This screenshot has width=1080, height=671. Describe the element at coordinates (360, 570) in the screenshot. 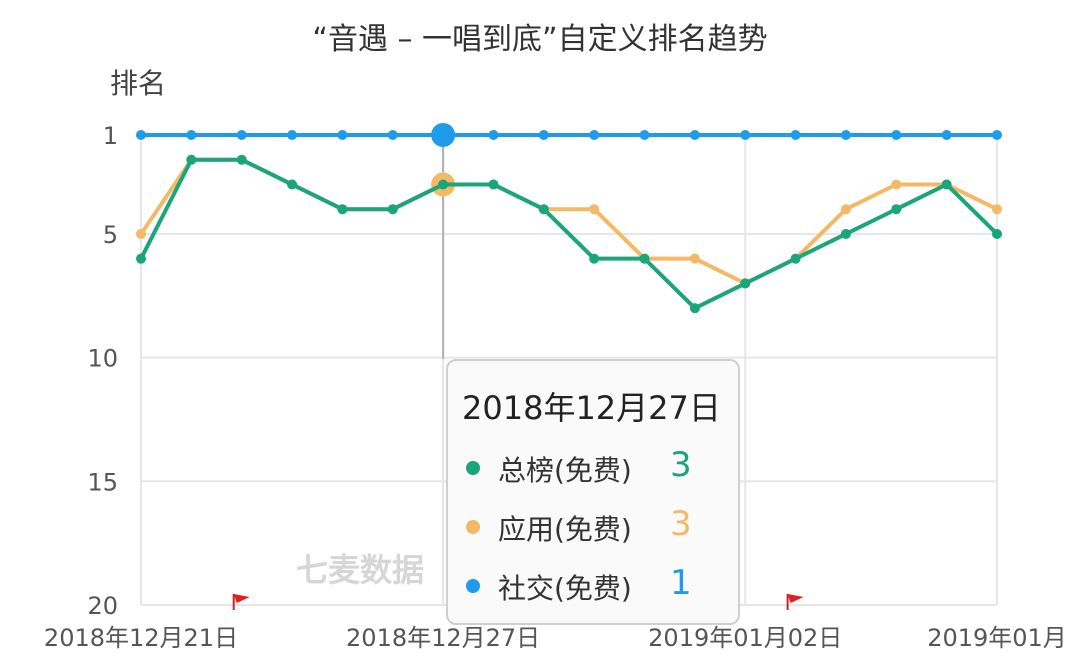

I see `watermark: 七麦数据` at that location.